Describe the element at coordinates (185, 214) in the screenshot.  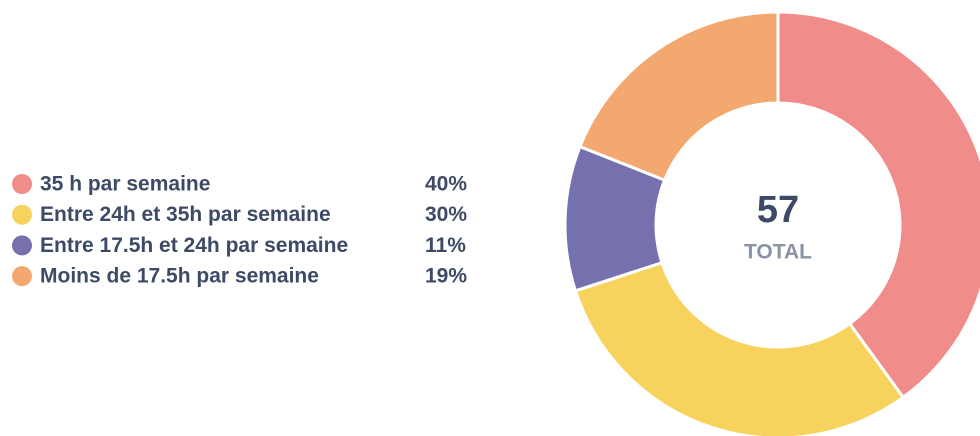
I see `legend-label: Entre 24h et 35h par semaine` at that location.